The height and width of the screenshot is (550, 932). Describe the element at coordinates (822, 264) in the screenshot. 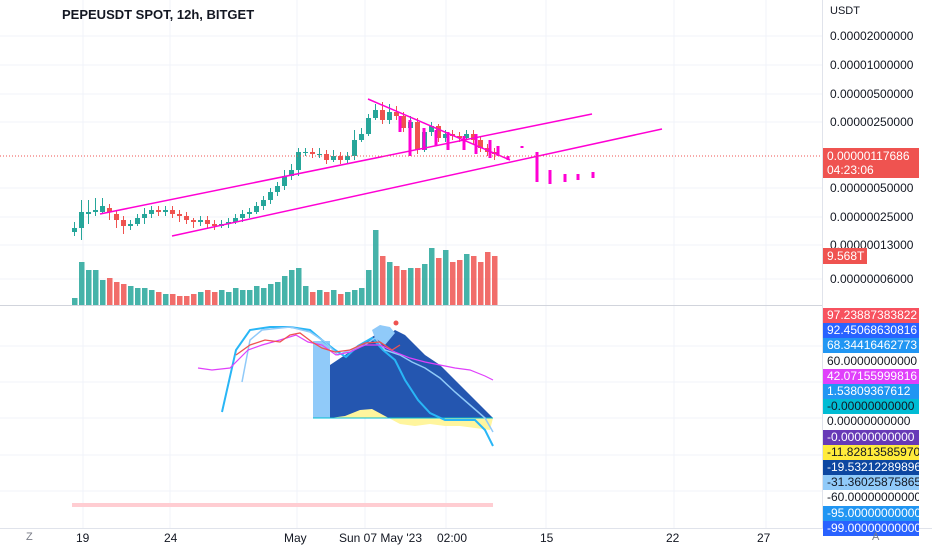

I see `price-axis-border` at that location.